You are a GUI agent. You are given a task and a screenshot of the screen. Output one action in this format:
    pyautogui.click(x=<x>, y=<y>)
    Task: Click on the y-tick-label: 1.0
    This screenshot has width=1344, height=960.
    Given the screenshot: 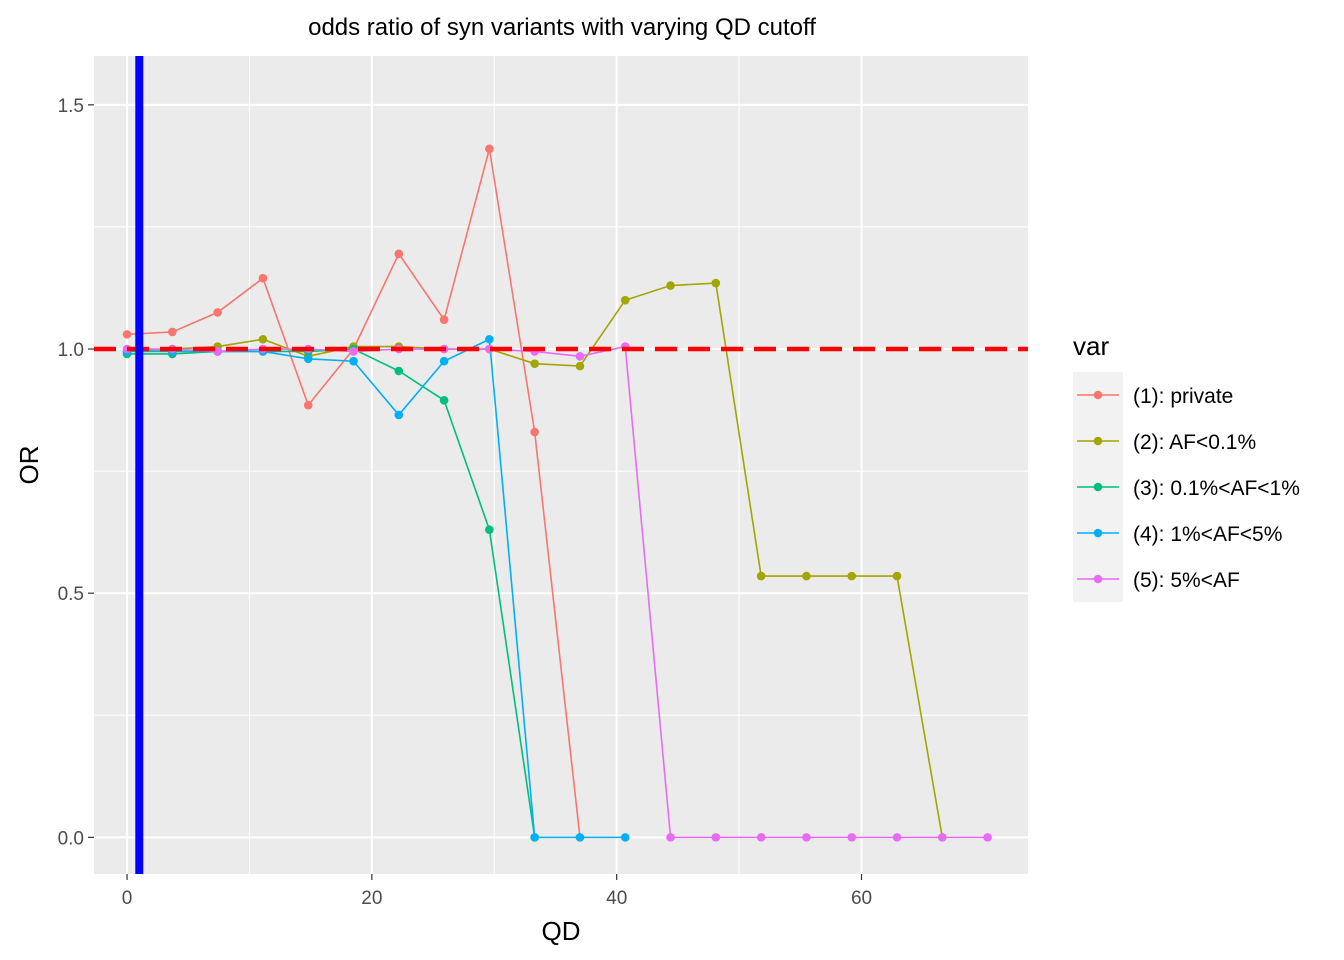 What is the action you would take?
    pyautogui.click(x=71, y=350)
    